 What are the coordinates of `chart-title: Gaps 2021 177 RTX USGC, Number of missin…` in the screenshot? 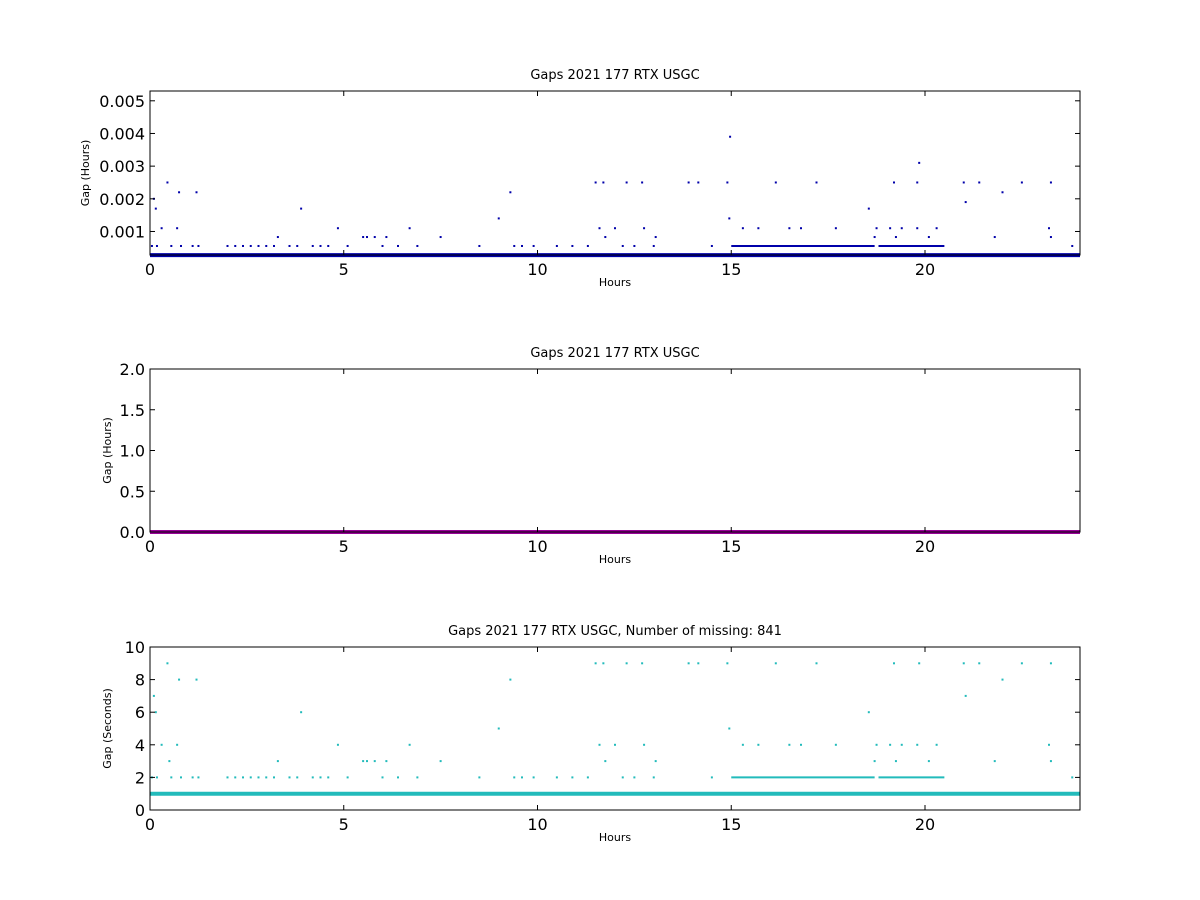 It's located at (615, 631).